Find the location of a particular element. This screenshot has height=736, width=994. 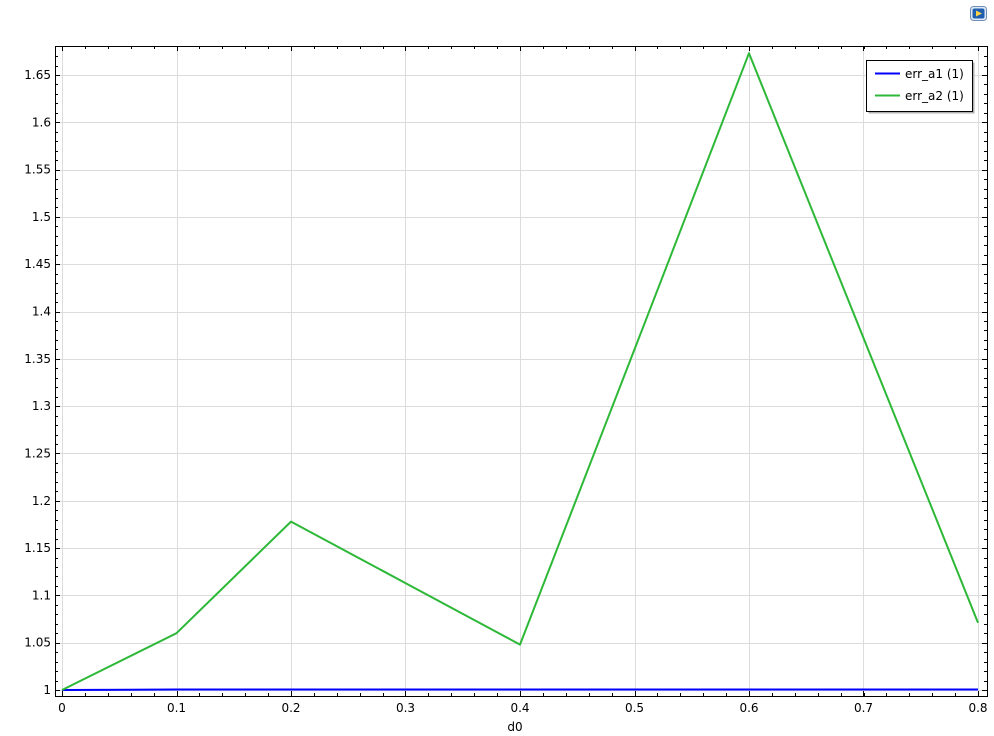

y-tick-label: 1.15 is located at coordinates (37, 548).